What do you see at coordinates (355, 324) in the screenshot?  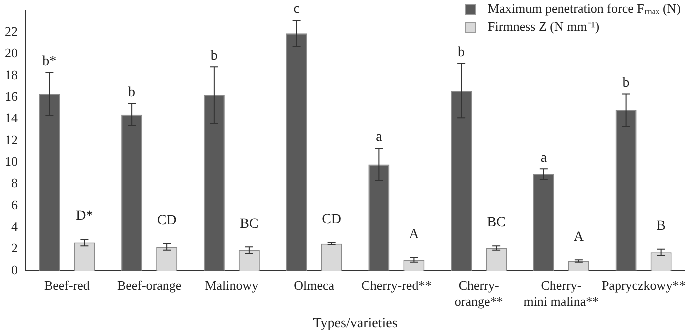 I see `x-axis-title: Types/varieties` at bounding box center [355, 324].